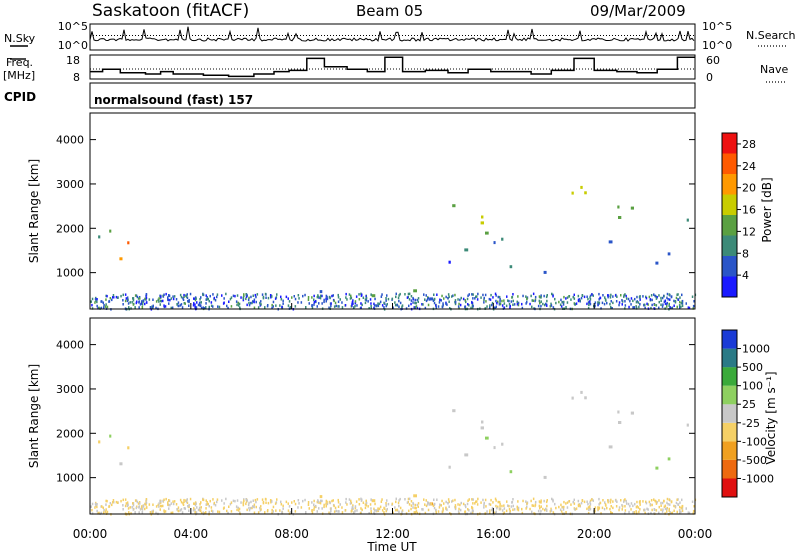  I want to click on nsky-panel-frame, so click(392, 37).